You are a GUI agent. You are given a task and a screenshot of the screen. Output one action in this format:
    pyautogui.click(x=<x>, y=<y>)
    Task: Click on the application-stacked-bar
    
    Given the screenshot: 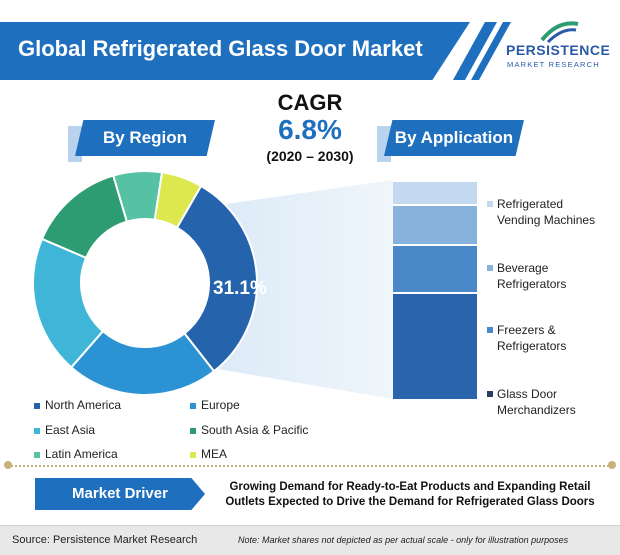 What is the action you would take?
    pyautogui.click(x=435, y=289)
    